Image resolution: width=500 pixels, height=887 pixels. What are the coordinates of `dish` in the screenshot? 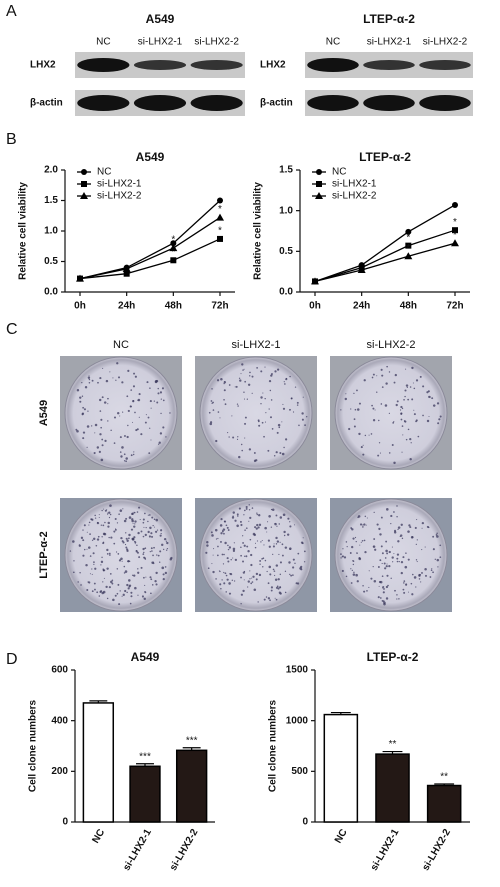 It's located at (121, 555).